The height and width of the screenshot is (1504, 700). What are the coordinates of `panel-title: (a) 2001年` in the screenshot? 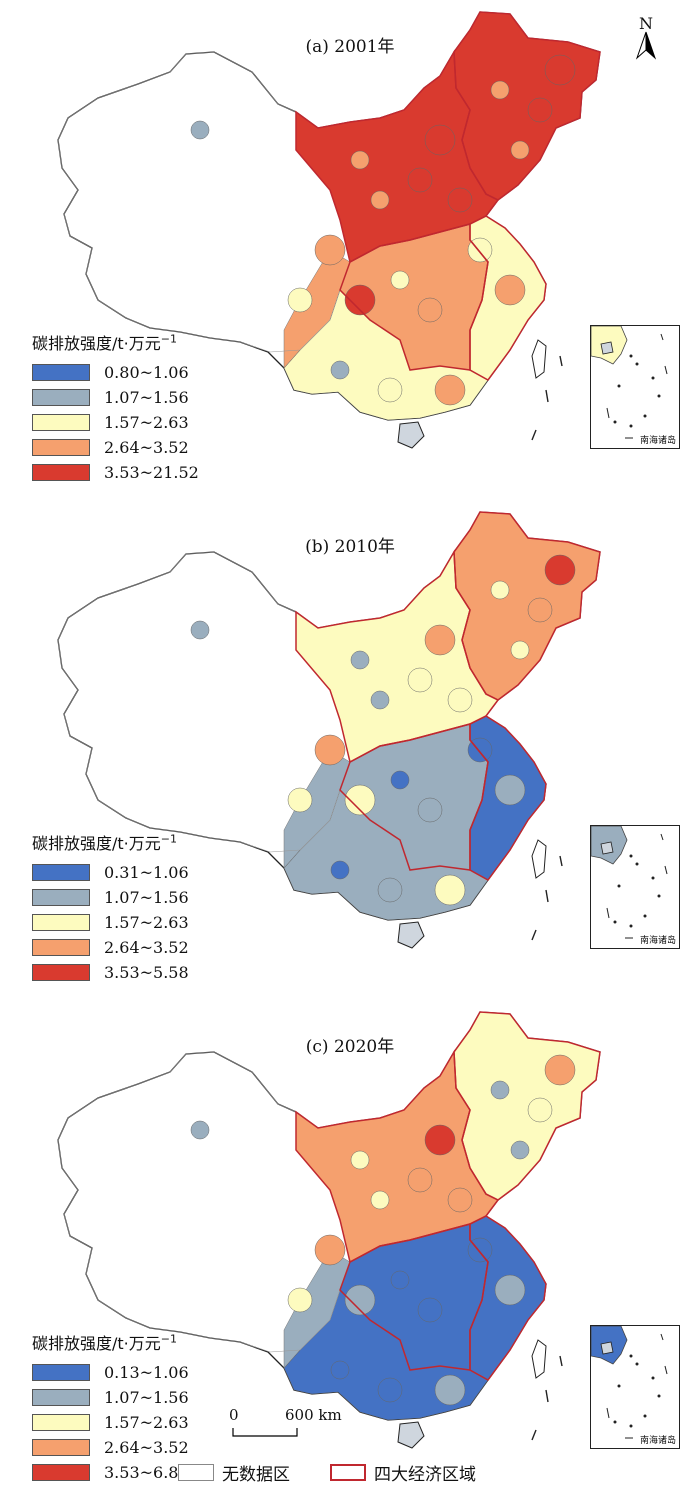 It's located at (350, 47).